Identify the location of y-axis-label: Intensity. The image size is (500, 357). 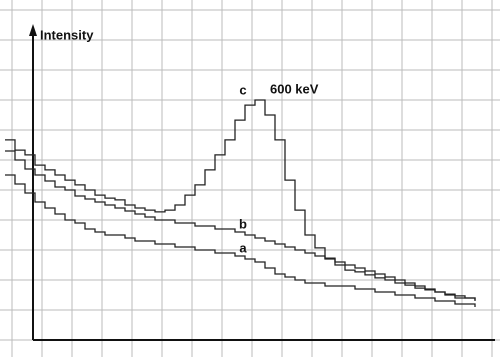
(67, 34).